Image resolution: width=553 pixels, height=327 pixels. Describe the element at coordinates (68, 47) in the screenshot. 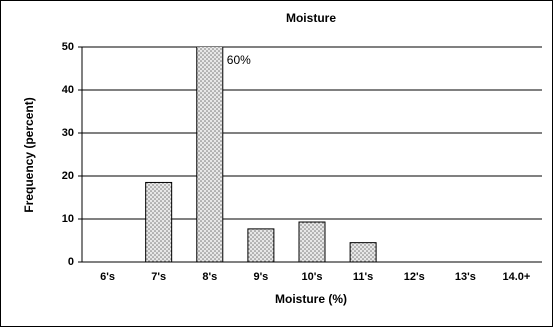

I see `y-tick-label: 50` at that location.